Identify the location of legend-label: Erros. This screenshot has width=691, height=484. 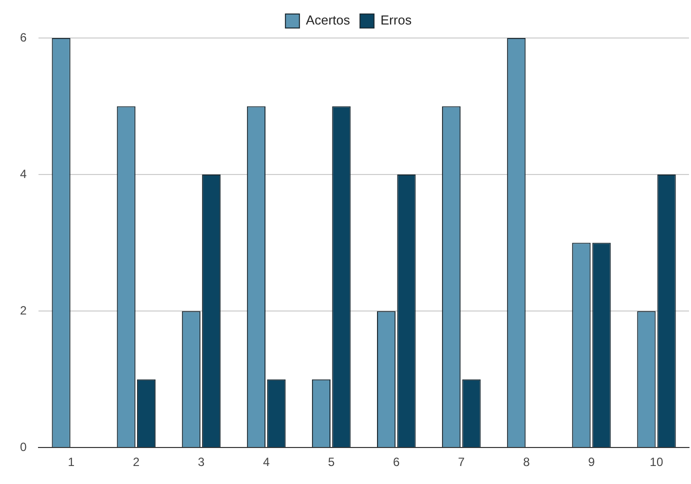
(396, 20).